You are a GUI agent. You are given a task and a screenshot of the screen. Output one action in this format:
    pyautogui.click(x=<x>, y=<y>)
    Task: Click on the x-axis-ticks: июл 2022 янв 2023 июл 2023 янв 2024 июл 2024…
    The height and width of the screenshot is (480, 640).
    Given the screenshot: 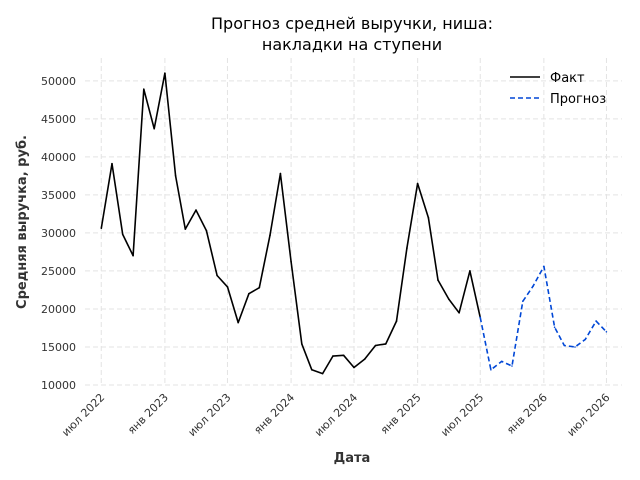 What is the action you would take?
    pyautogui.click(x=335, y=415)
    